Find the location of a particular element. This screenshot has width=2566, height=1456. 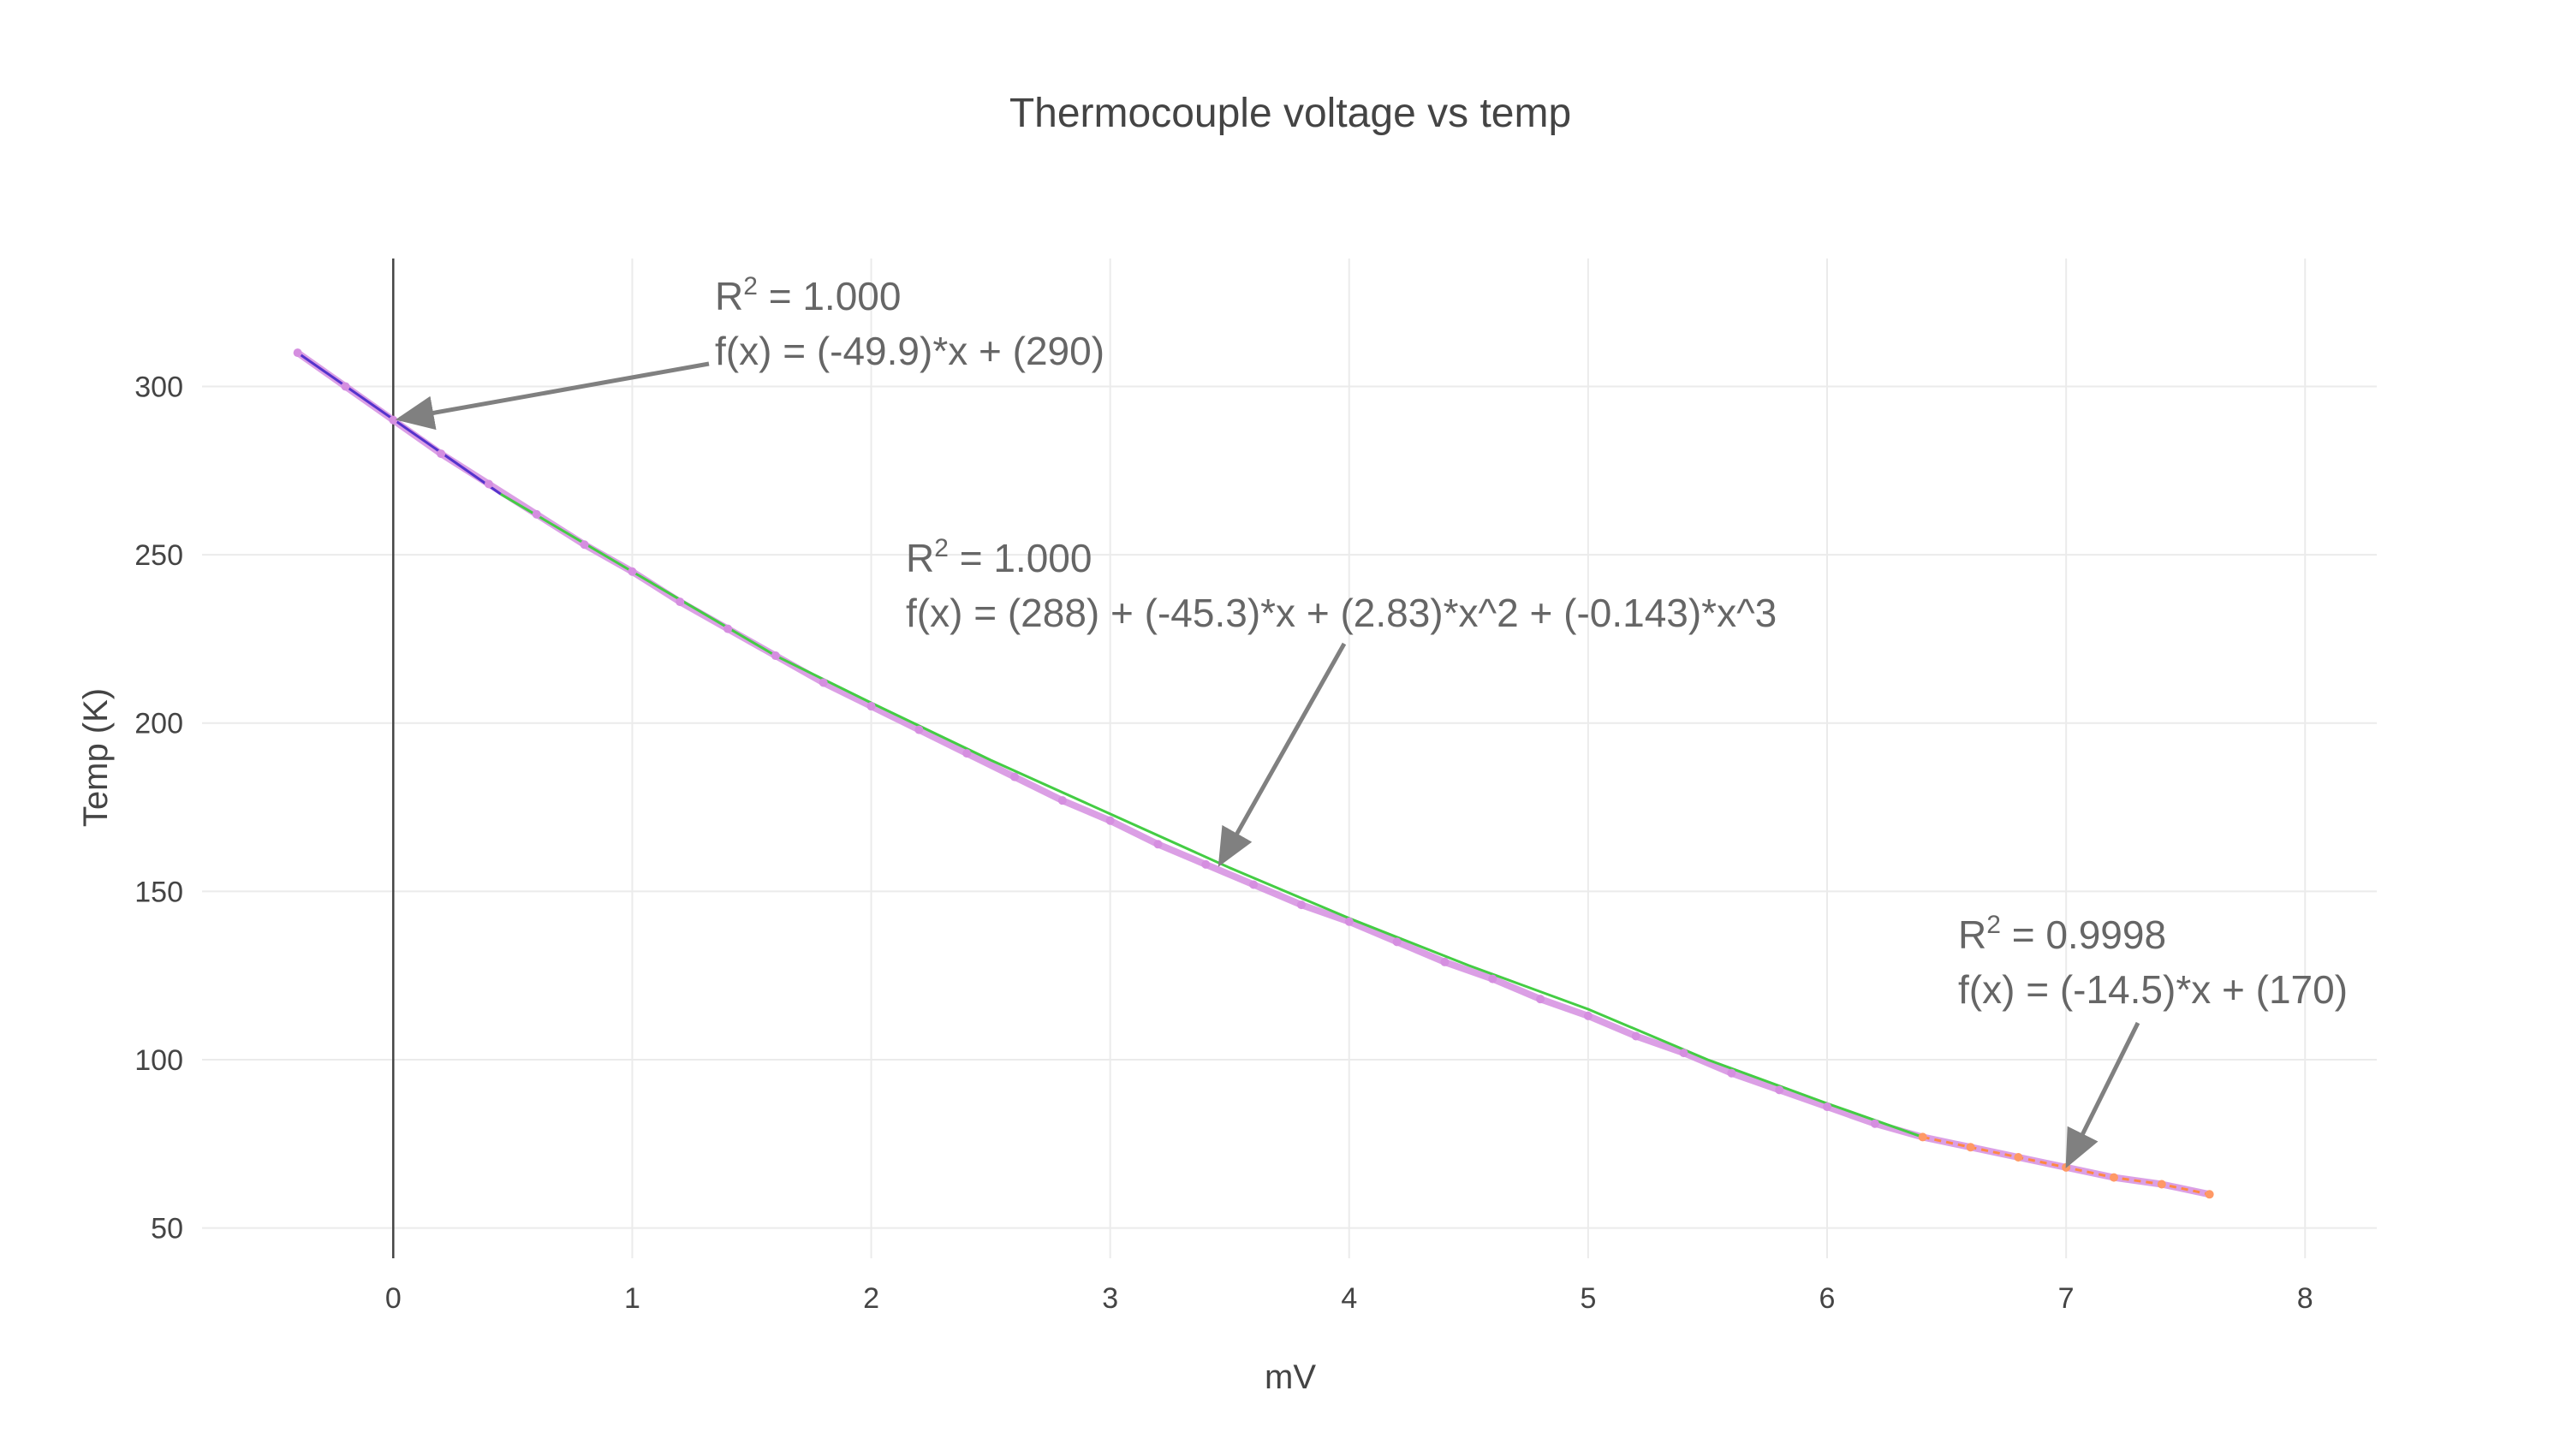

x-tick-label: 7 is located at coordinates (2066, 1298).